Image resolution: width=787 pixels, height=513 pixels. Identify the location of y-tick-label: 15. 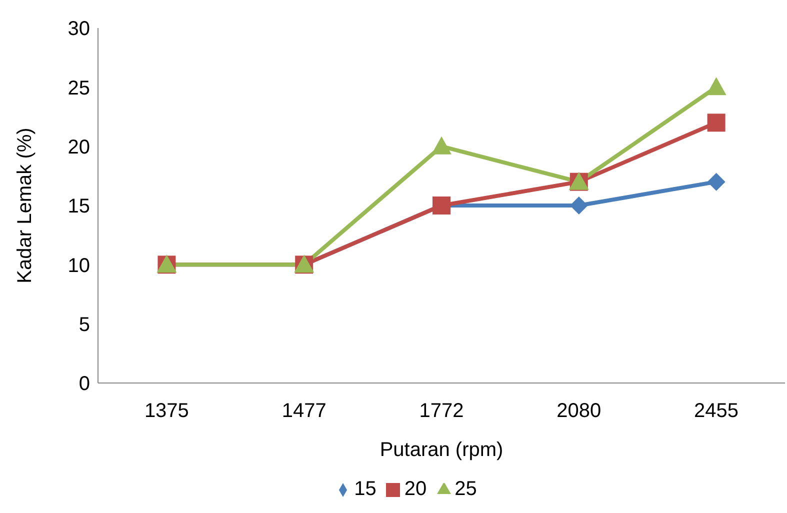
(79, 207).